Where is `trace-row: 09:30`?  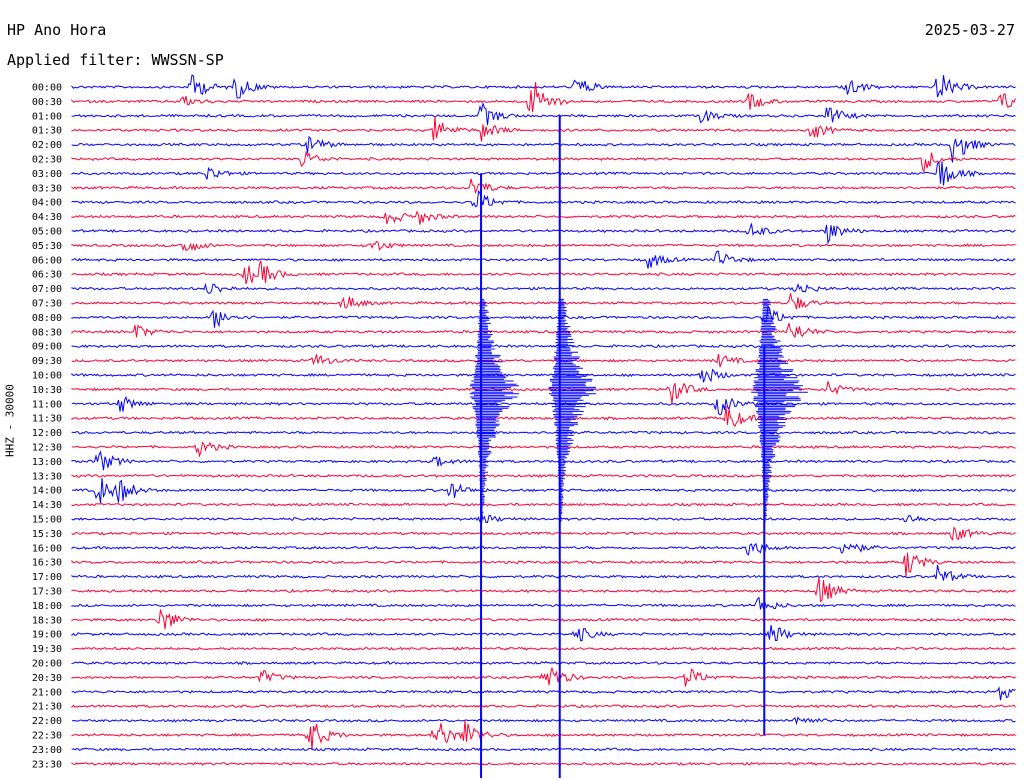
trace-row: 09:30 is located at coordinates (524, 360).